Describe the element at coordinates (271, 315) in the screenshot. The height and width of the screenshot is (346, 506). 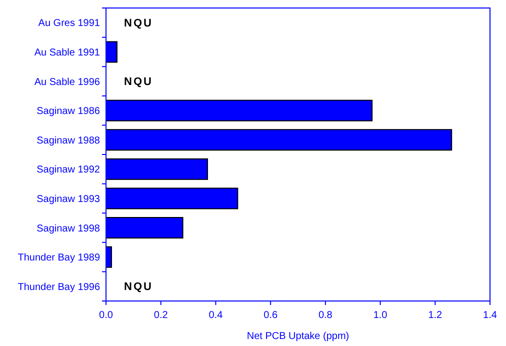
I see `x-tick-label: 0.6` at that location.